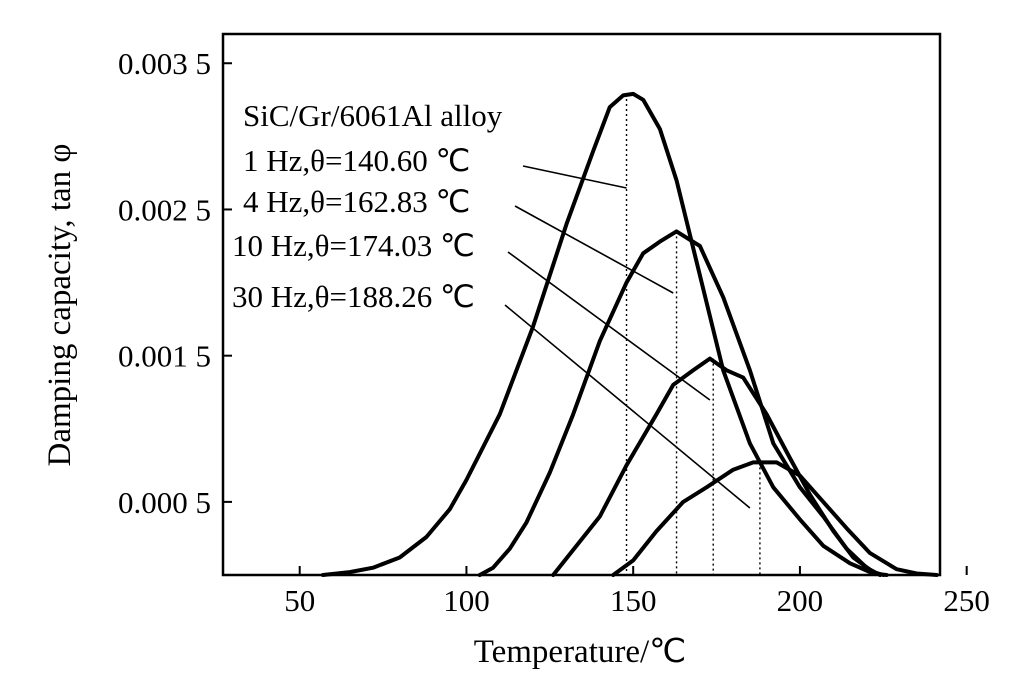  Describe the element at coordinates (356, 160) in the screenshot. I see `series-label-1: 1 Hz,θ=140.60 ℃` at that location.